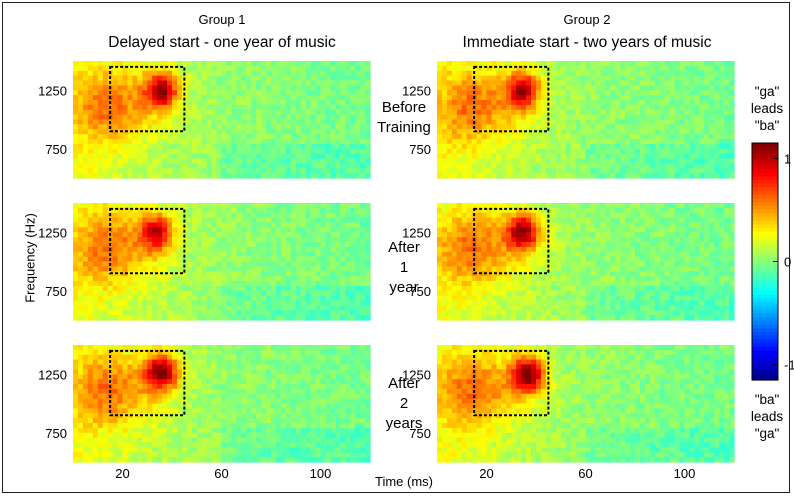 Image resolution: width=794 pixels, height=497 pixels. What do you see at coordinates (586, 404) in the screenshot?
I see `heatmap-panel-group2-row3` at bounding box center [586, 404].